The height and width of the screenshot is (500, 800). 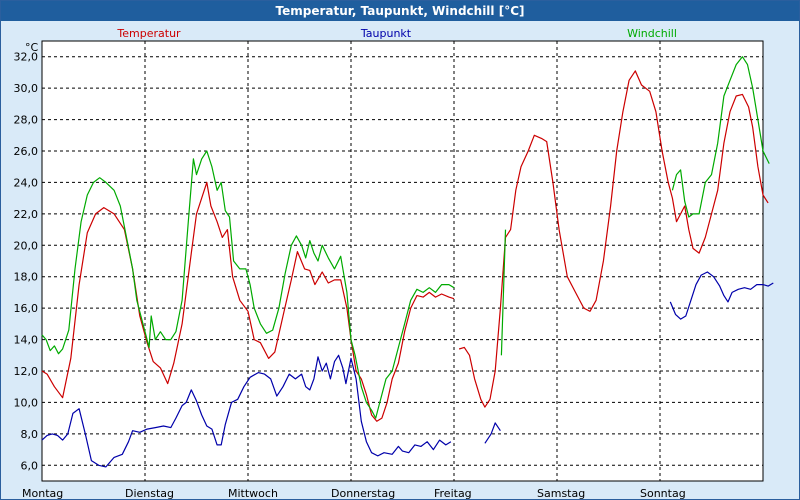 What do you see at coordinates (30, 465) in the screenshot?
I see `y-tick-label: 6,0` at bounding box center [30, 465].